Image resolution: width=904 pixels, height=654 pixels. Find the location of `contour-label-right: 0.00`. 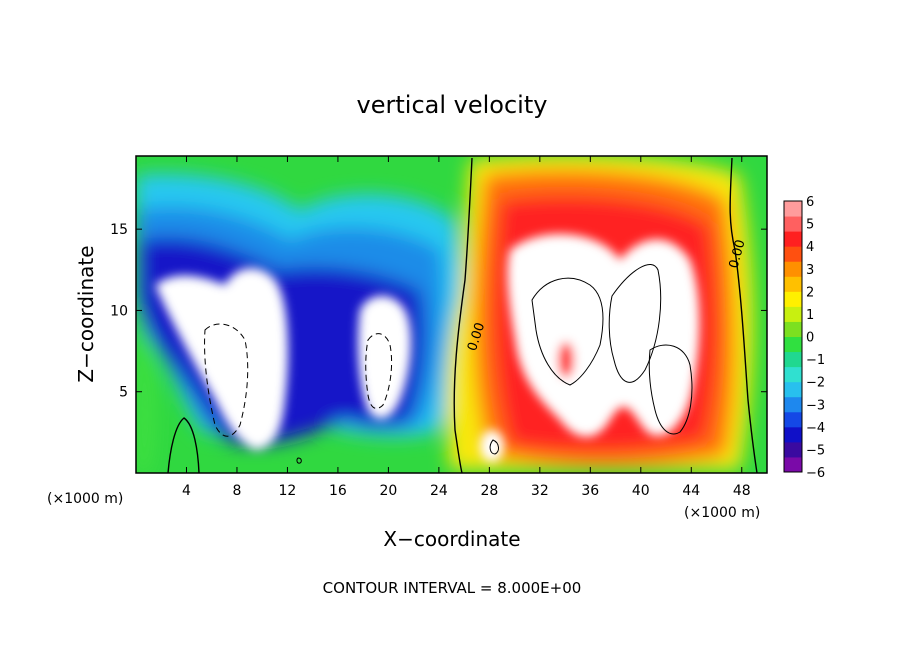

contour-label-right: 0.00 is located at coordinates (738, 254).